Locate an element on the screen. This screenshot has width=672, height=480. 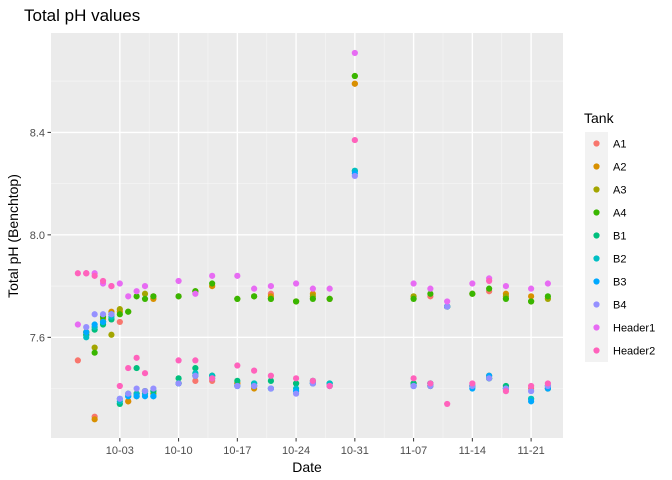
legend: Tank A1 A2 A3 A4 B1 B2 B3 B4 Header1 Header2 is located at coordinates (619, 236).